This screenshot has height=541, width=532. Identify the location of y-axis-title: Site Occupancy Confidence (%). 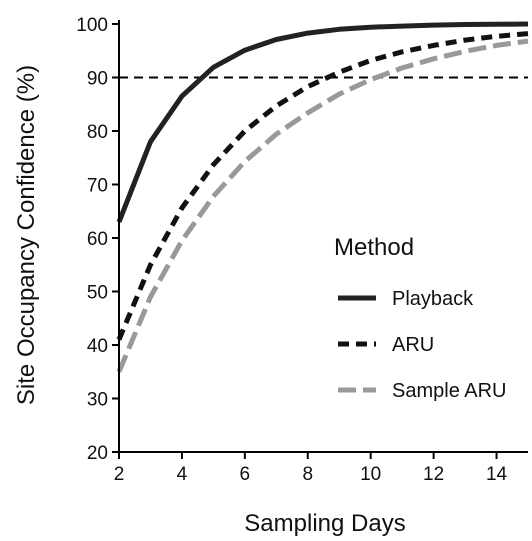
(26, 235).